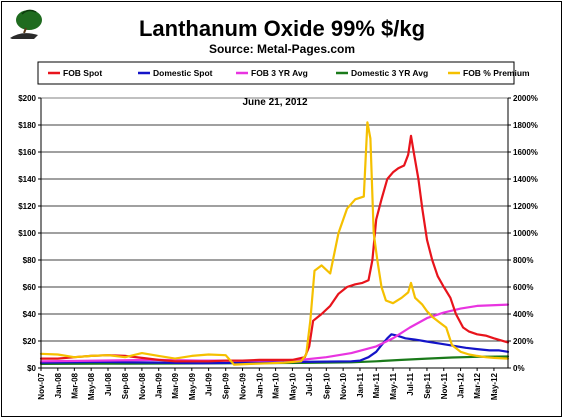 This screenshot has width=565, height=420. Describe the element at coordinates (175, 385) in the screenshot. I see `x-tick-label: Mar-09` at that location.